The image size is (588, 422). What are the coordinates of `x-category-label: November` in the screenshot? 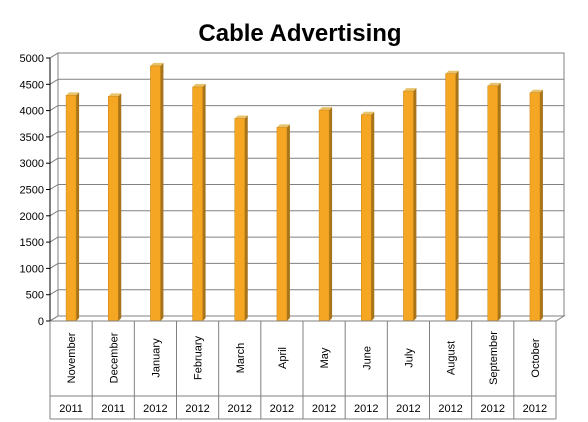 It's located at (72, 357).